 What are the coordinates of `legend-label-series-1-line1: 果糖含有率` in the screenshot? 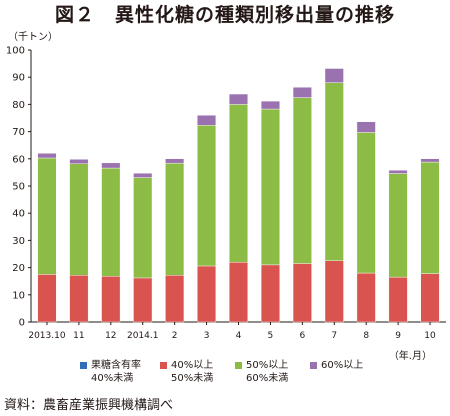 It's located at (116, 365).